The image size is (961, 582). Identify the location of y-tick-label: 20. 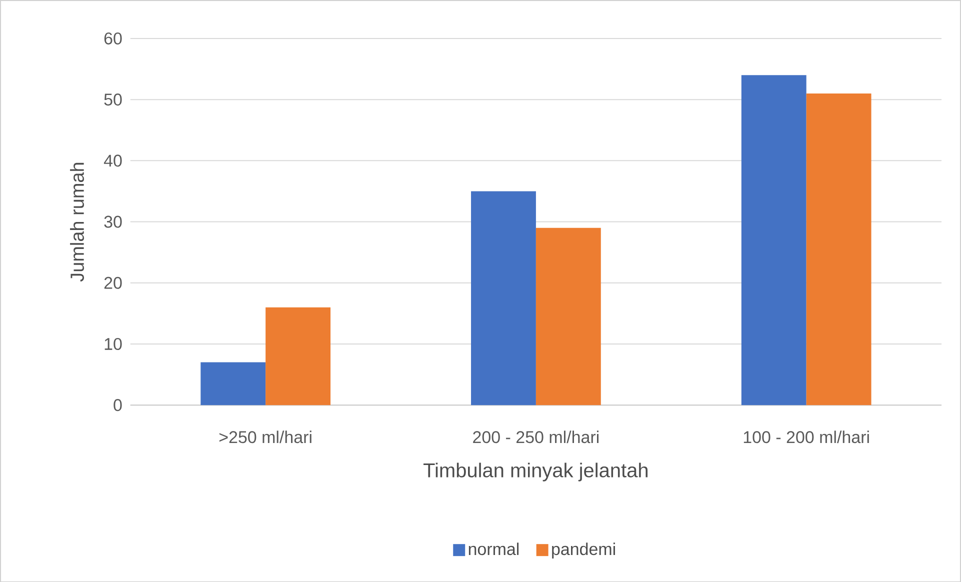
(113, 282).